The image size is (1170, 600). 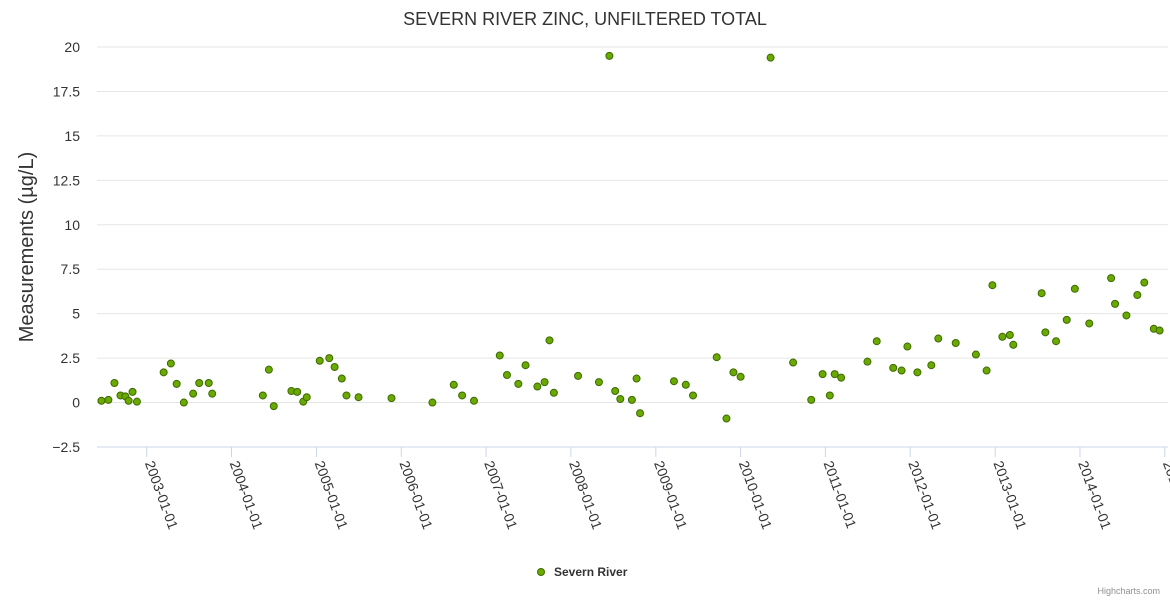 What do you see at coordinates (585, 19) in the screenshot?
I see `chart-title: SEVERN RIVER ZINC, UNFILTERED TOTAL` at bounding box center [585, 19].